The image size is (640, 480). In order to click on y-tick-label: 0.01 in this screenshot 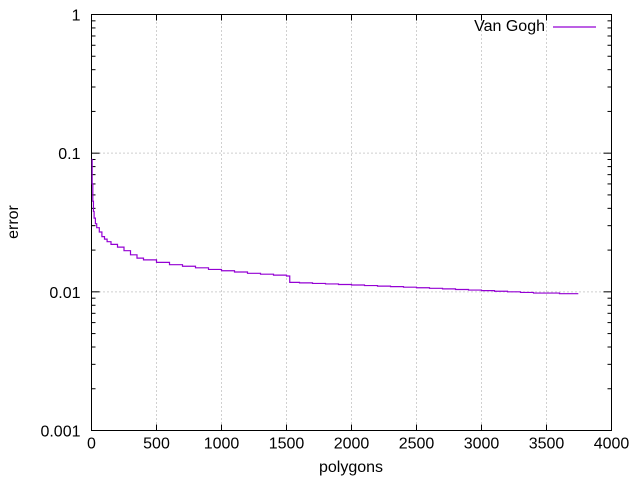, I will do `click(64, 293)`.